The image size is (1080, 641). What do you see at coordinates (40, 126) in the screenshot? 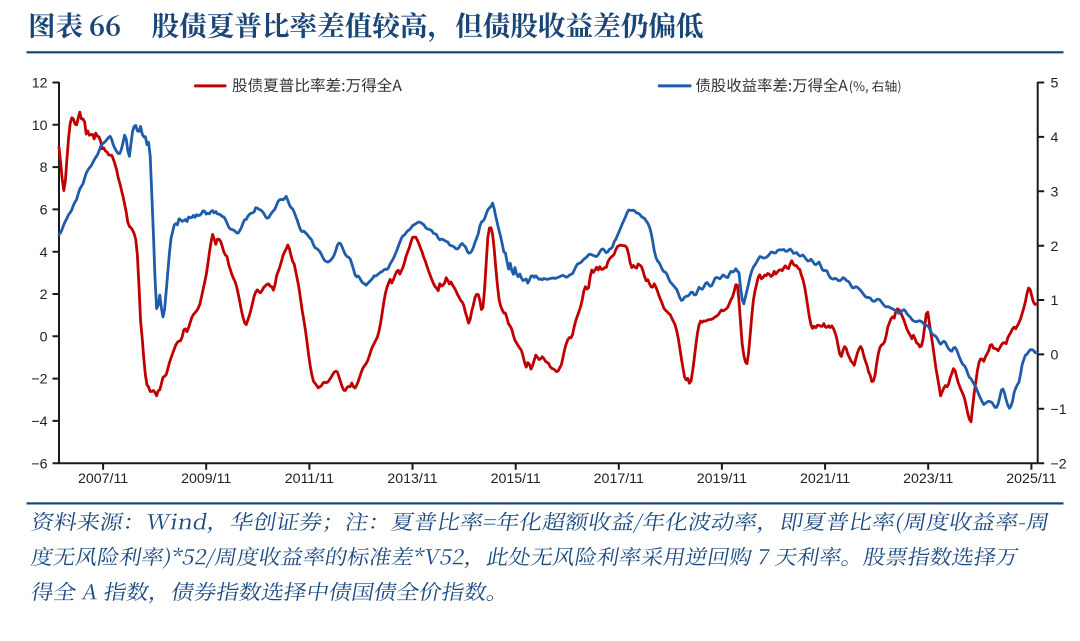
I see `svg-text: 10` at bounding box center [40, 126].